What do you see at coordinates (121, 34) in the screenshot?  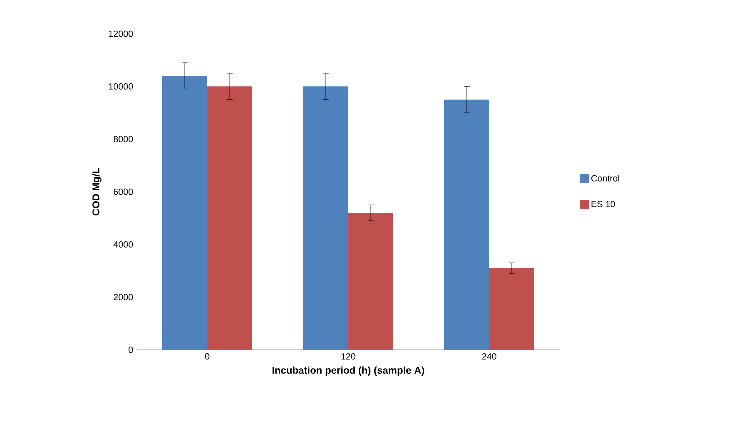 I see `y-tick-label: 12000` at bounding box center [121, 34].